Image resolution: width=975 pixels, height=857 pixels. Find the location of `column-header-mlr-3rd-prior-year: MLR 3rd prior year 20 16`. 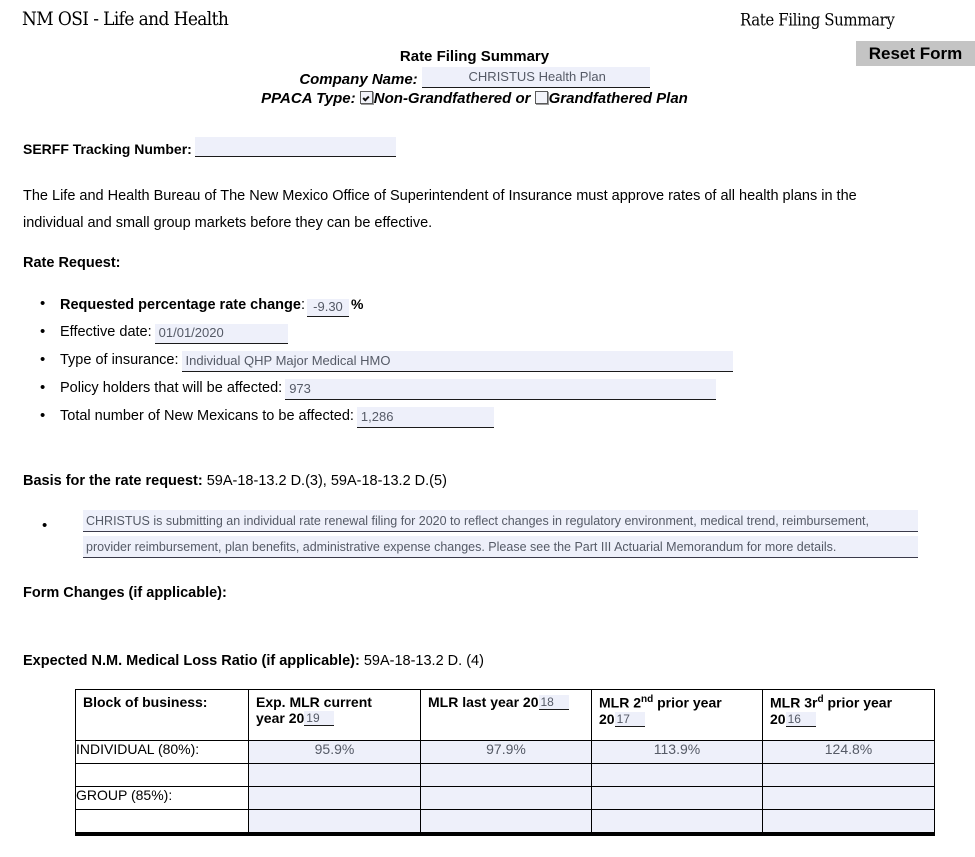

column-header-mlr-3rd-prior-year: MLR 3rd prior year 20 16 is located at coordinates (848, 715).